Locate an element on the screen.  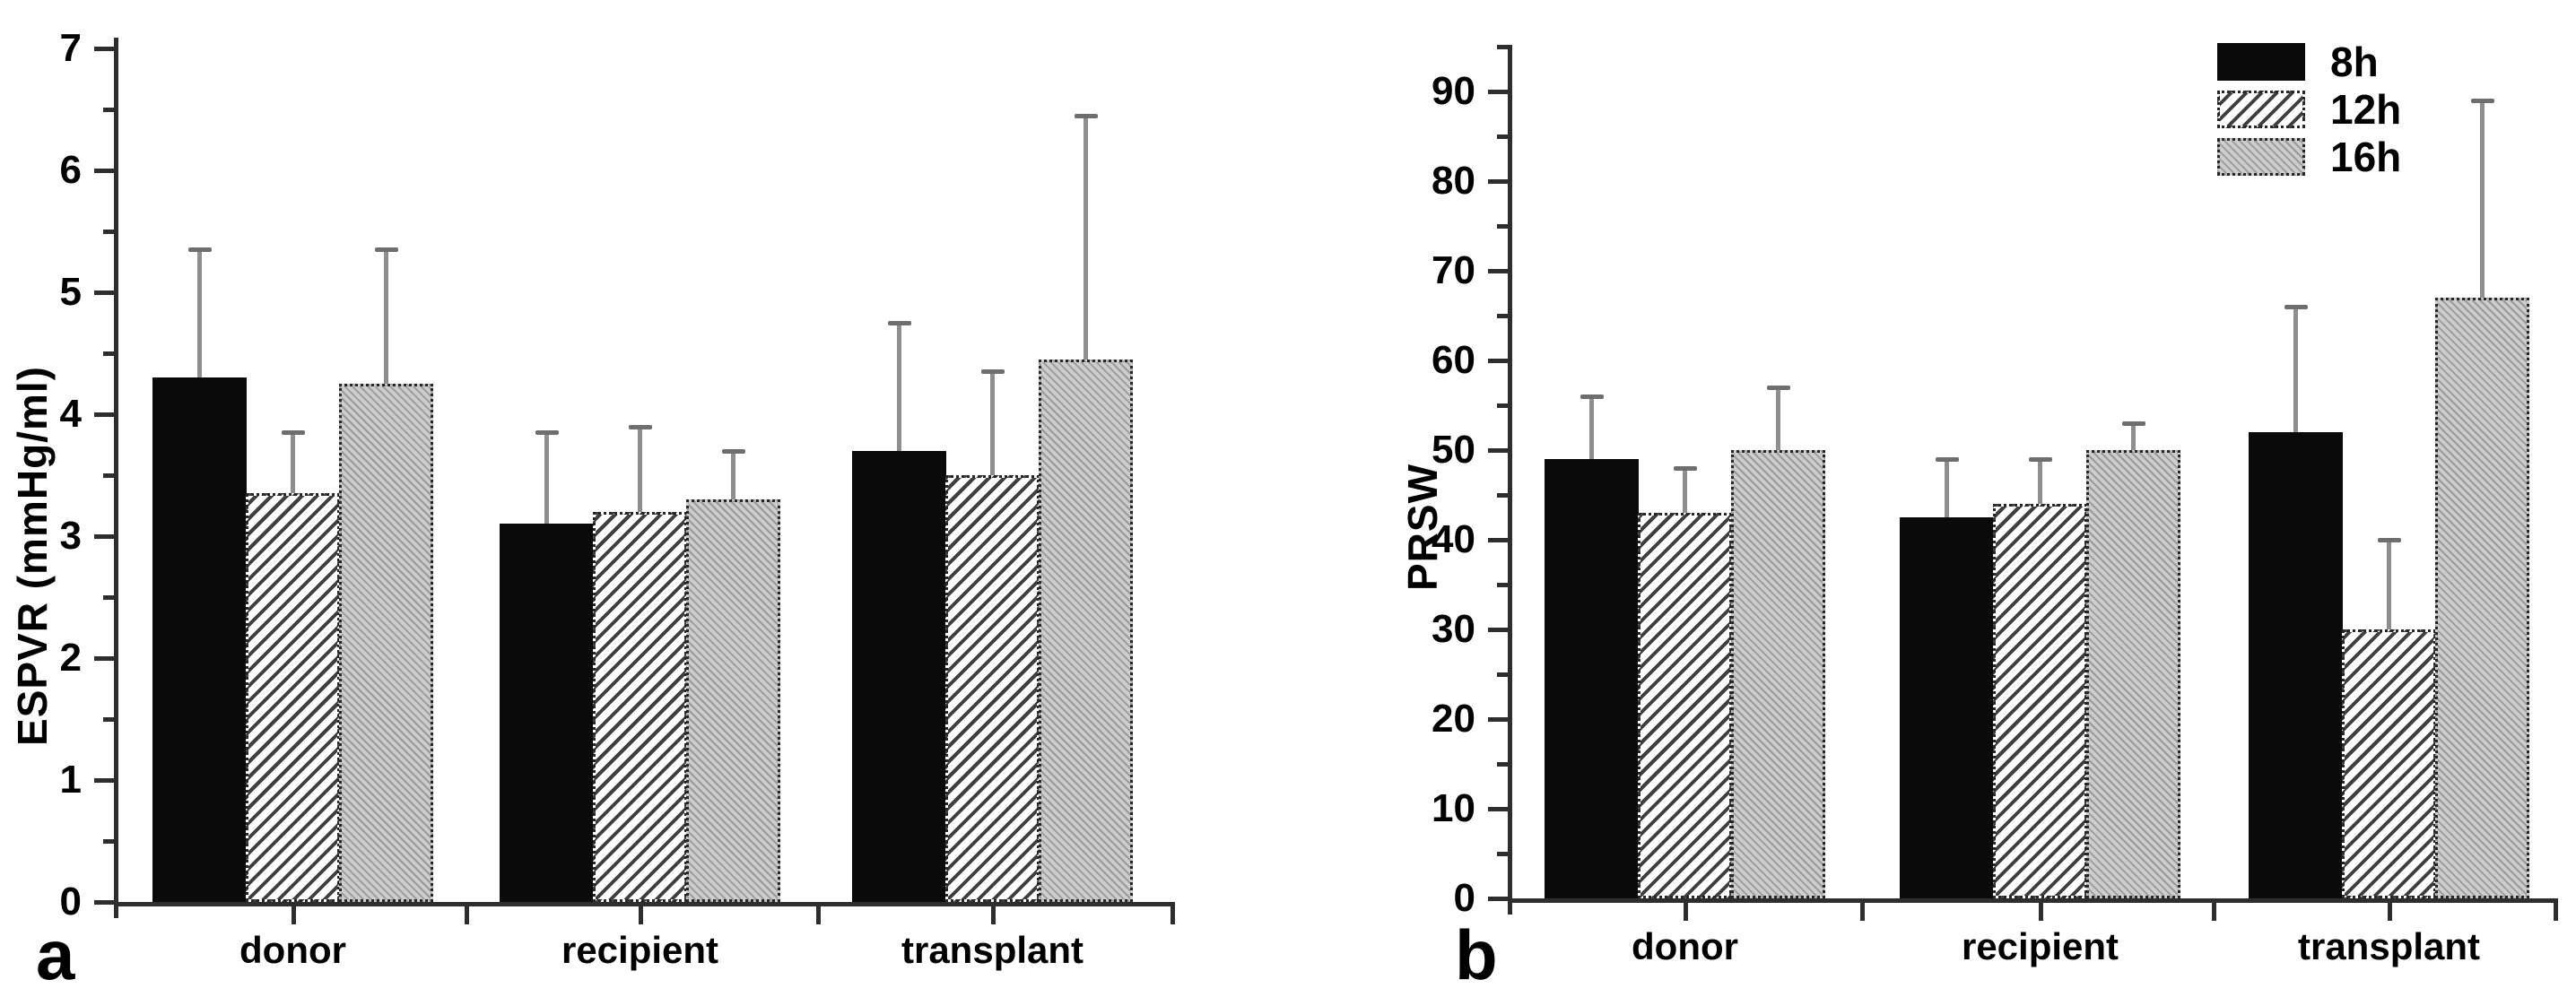
y-tick-label: 70 is located at coordinates (1453, 270).